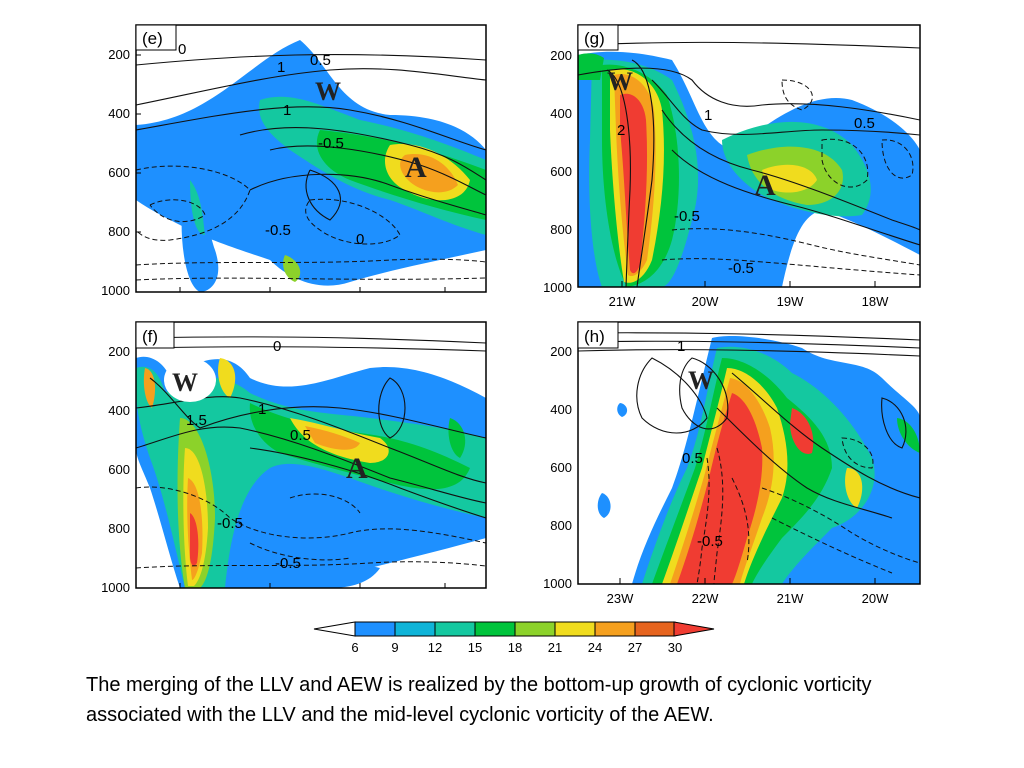 This screenshot has width=1024, height=768. I want to click on panel-label: (h), so click(594, 336).